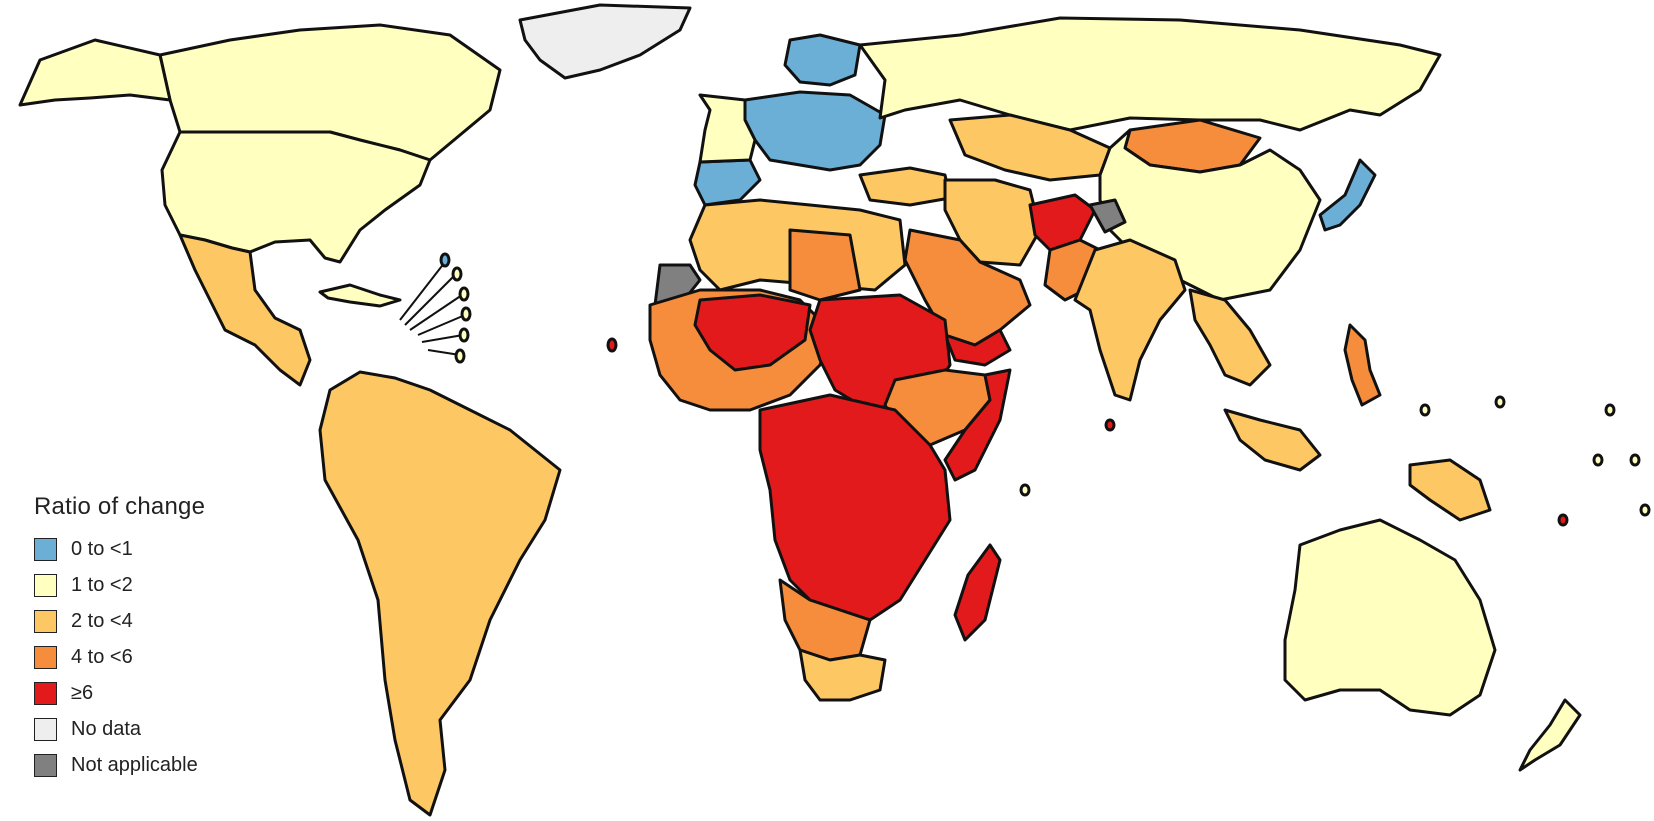 This screenshot has width=1654, height=821. I want to click on legend-label: 4 to <6, so click(102, 656).